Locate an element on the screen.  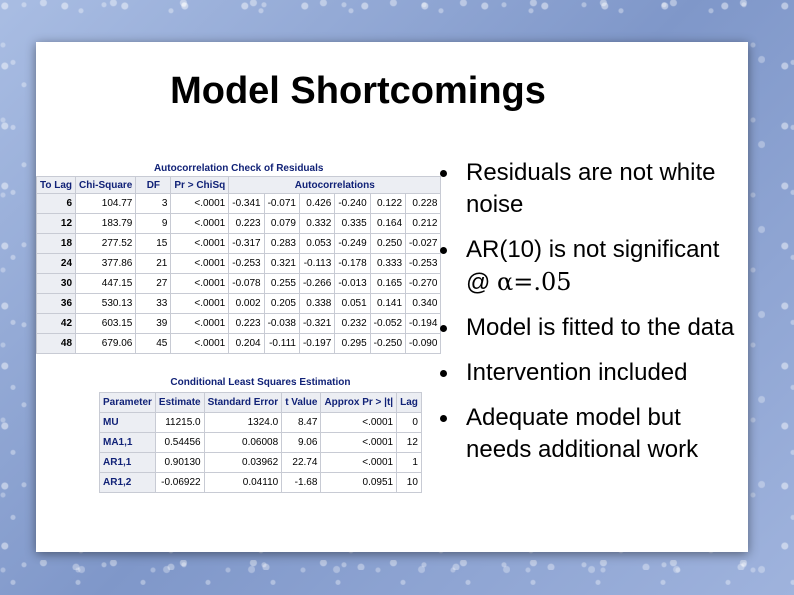
table-cell: -0.090 is located at coordinates (423, 343).